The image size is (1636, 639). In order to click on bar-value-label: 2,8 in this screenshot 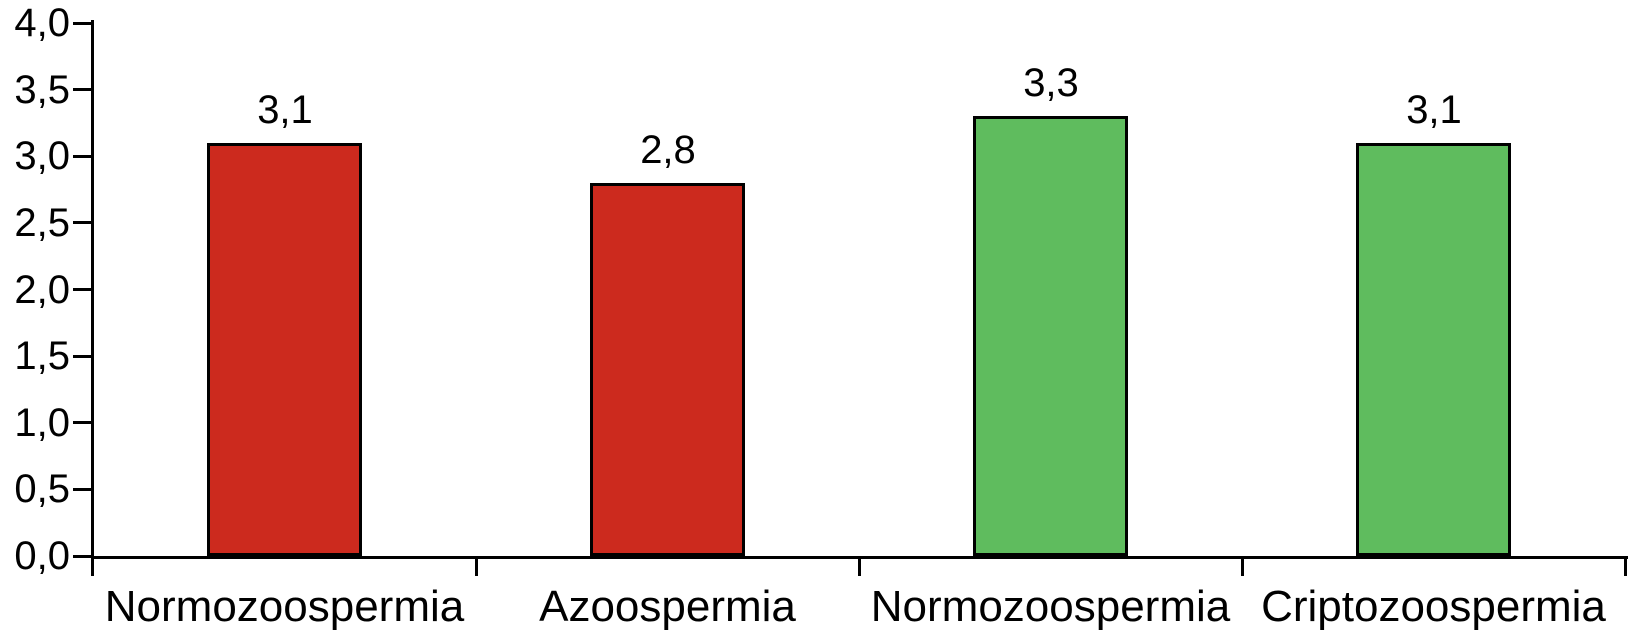, I will do `click(668, 150)`.